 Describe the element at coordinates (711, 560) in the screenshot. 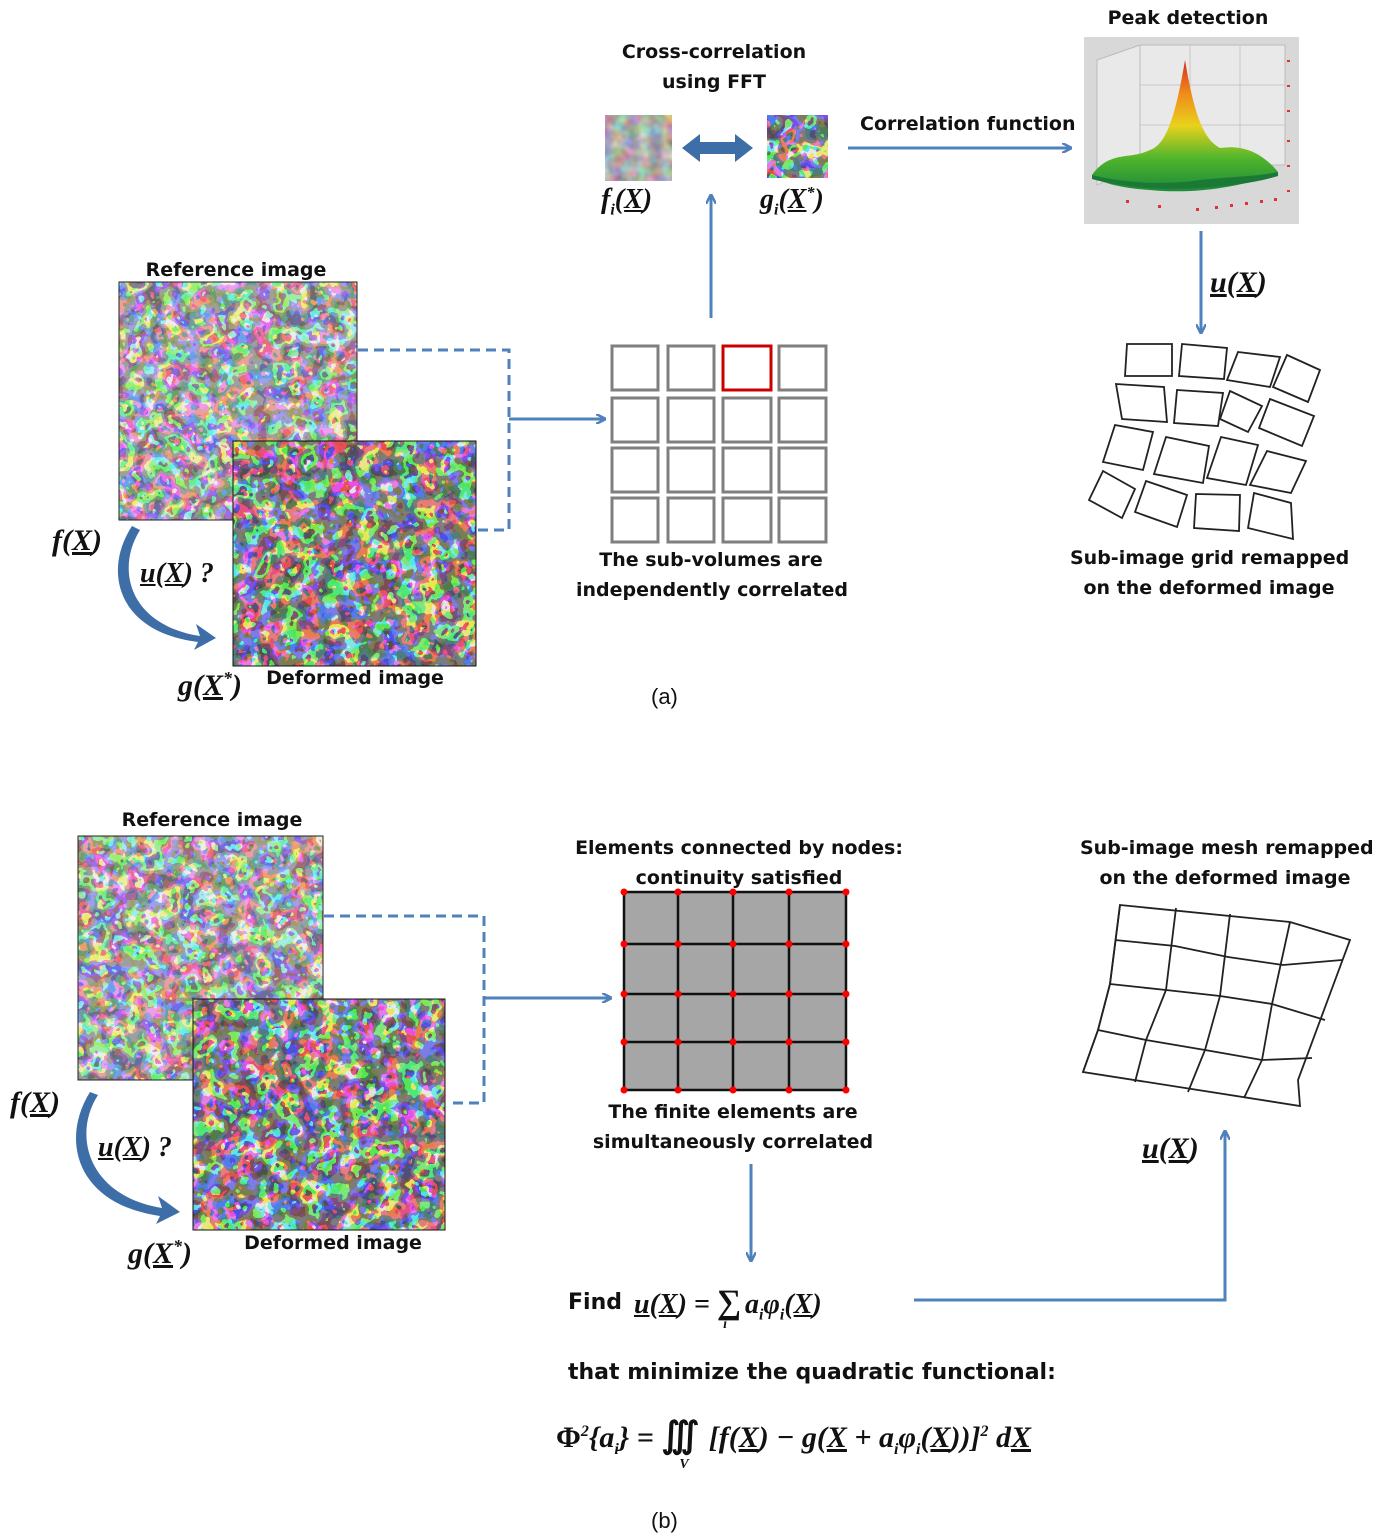

I see `subvolumes-line1: The sub-volumes are` at that location.